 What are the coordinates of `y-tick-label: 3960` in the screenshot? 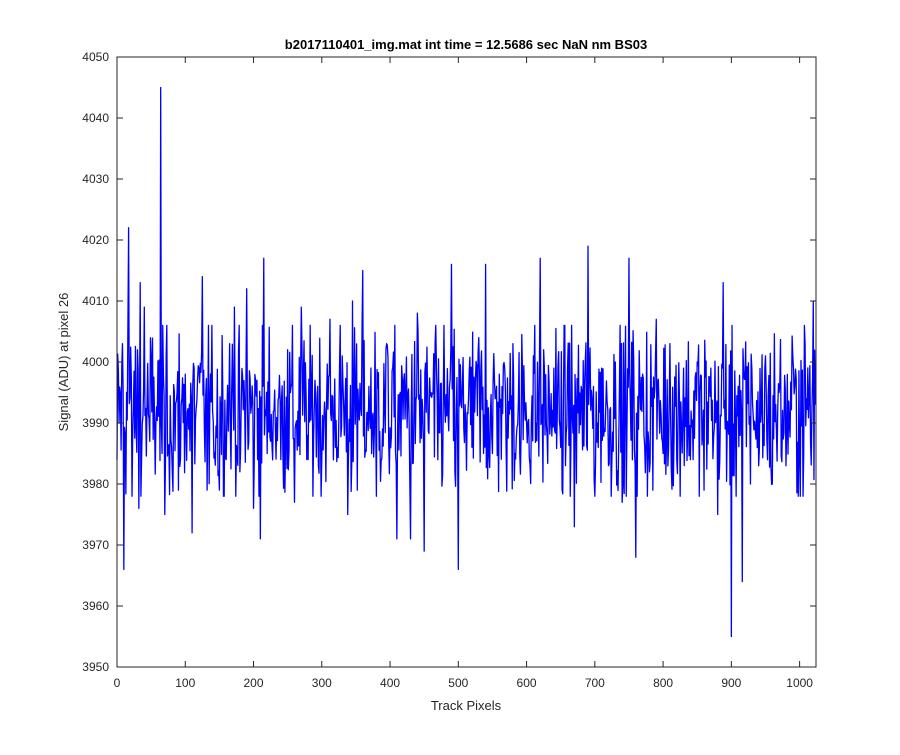 It's located at (95, 606).